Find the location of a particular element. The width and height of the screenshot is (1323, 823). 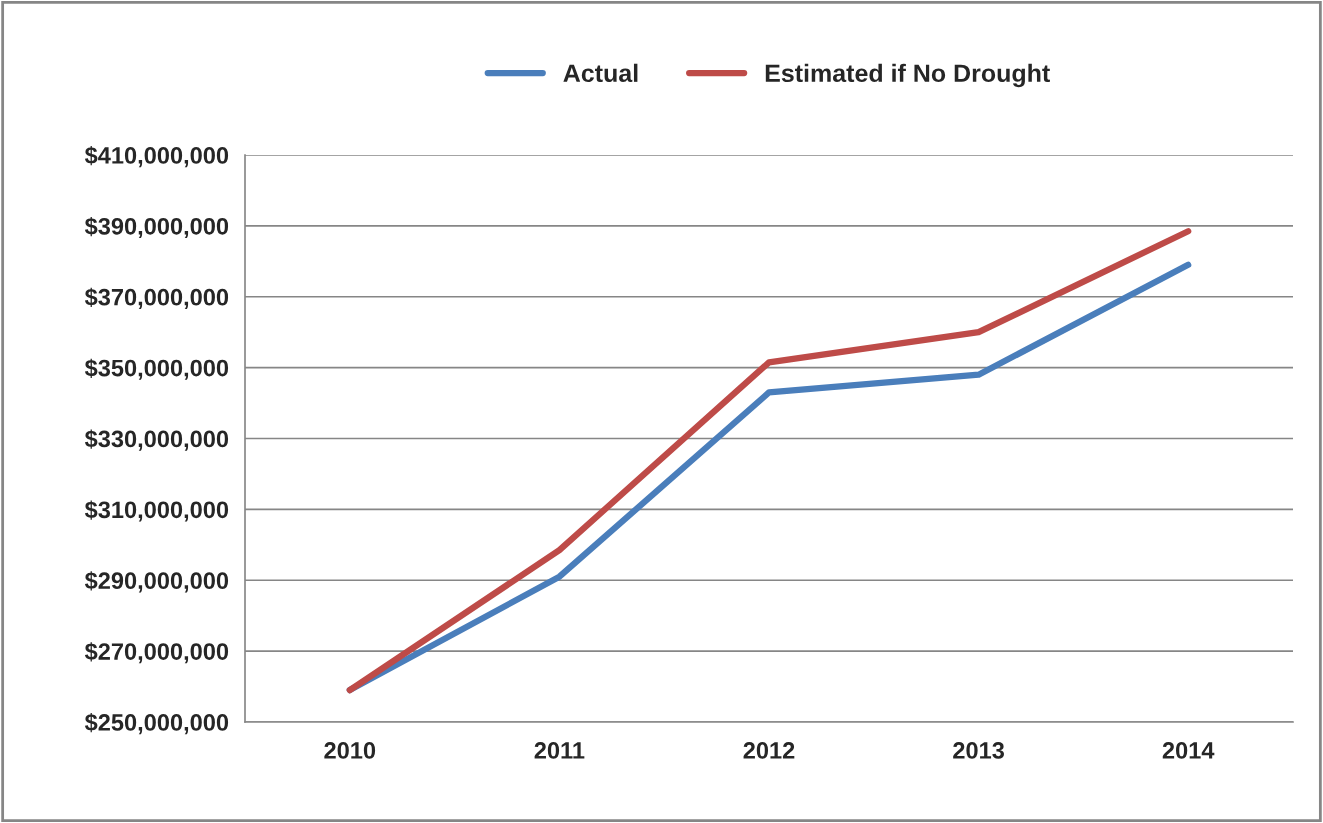

y-tick-label: $370,000,000 is located at coordinates (156, 298).